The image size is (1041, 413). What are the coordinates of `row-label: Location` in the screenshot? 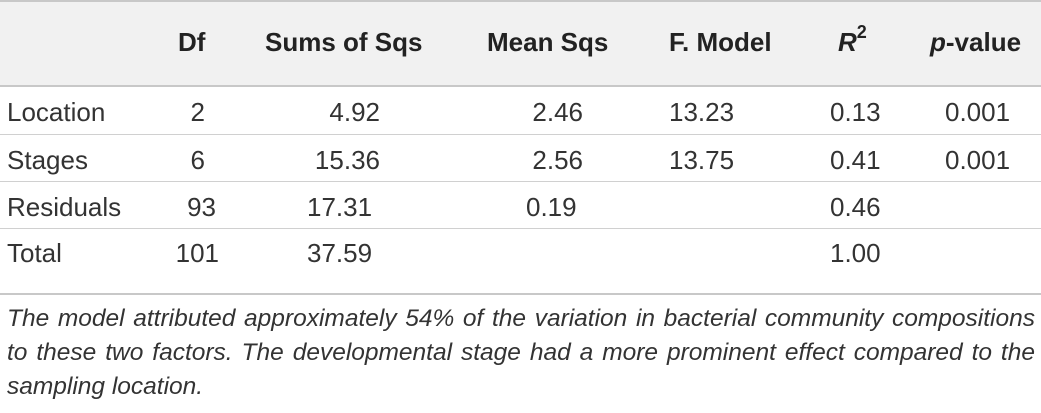 It's located at (56, 112).